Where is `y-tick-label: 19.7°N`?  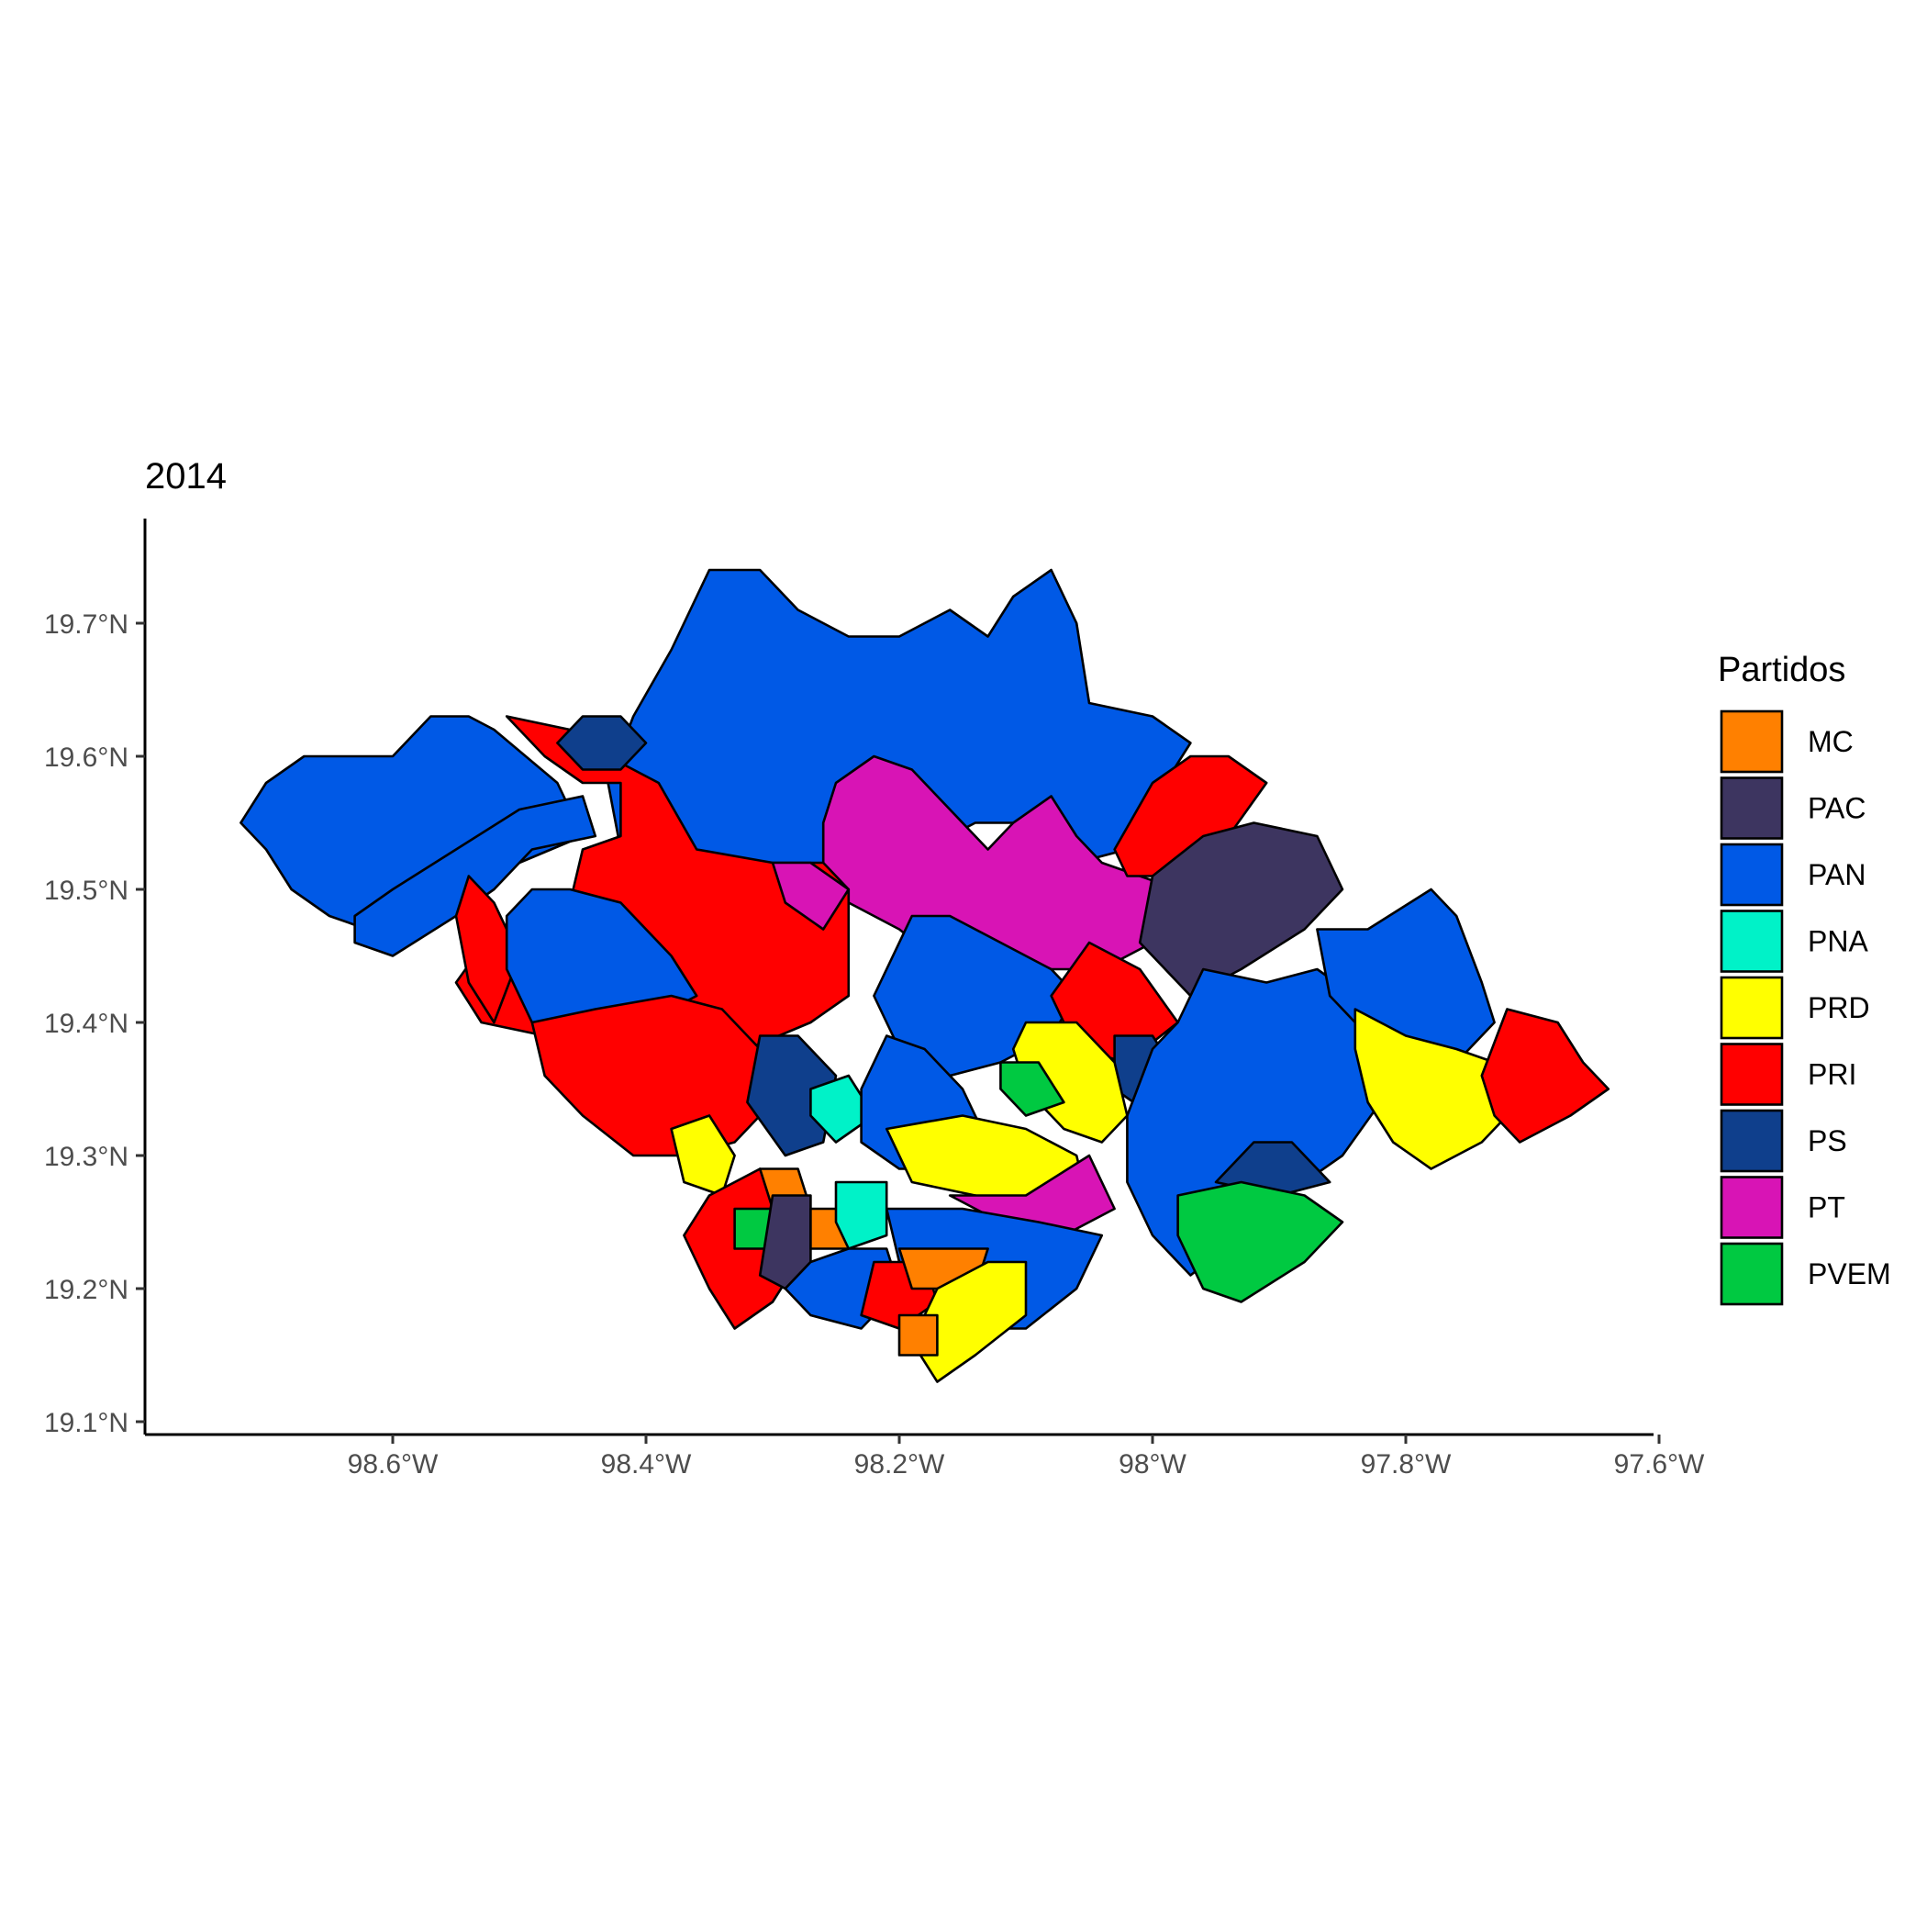
y-tick-label: 19.7°N is located at coordinates (86, 624).